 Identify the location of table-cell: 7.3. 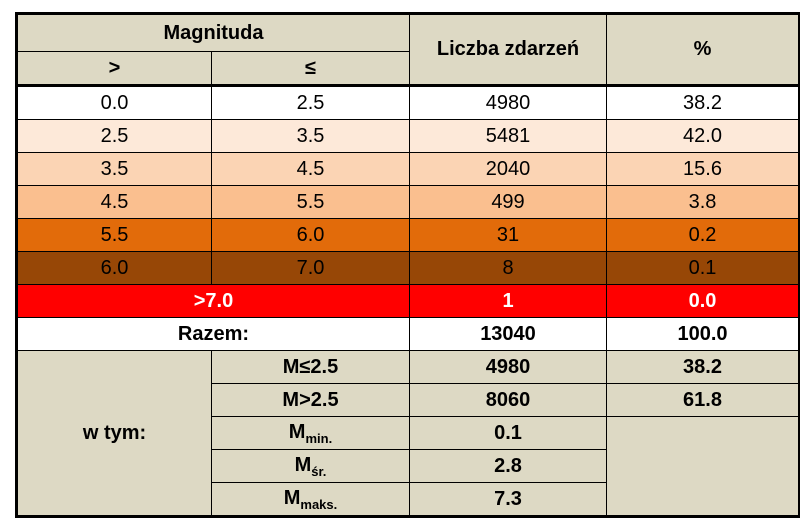
(508, 499).